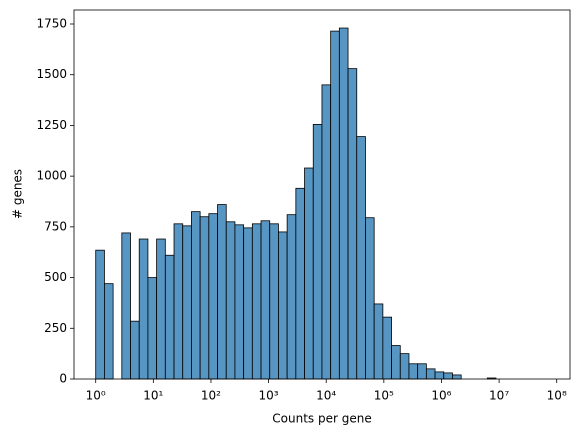 The height and width of the screenshot is (441, 580). What do you see at coordinates (51, 23) in the screenshot?
I see `y-tick-label: 1750` at bounding box center [51, 23].